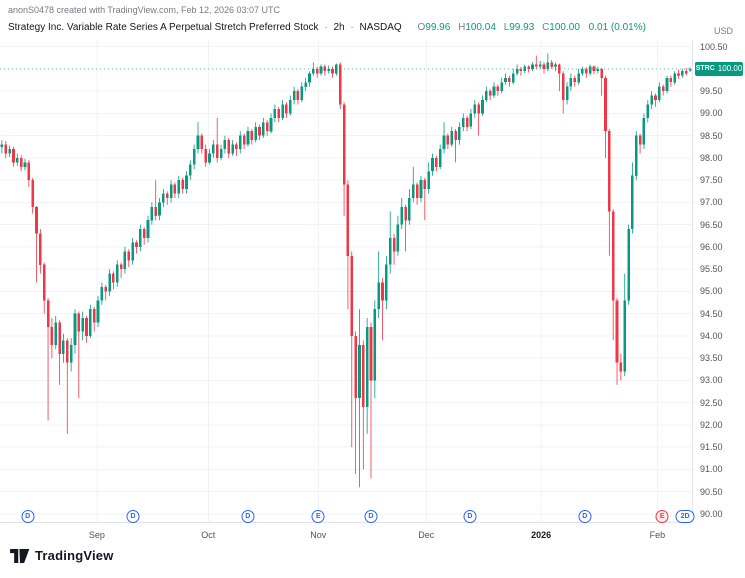 The height and width of the screenshot is (578, 745). I want to click on last-price-badge: STRC 100.00, so click(719, 68).